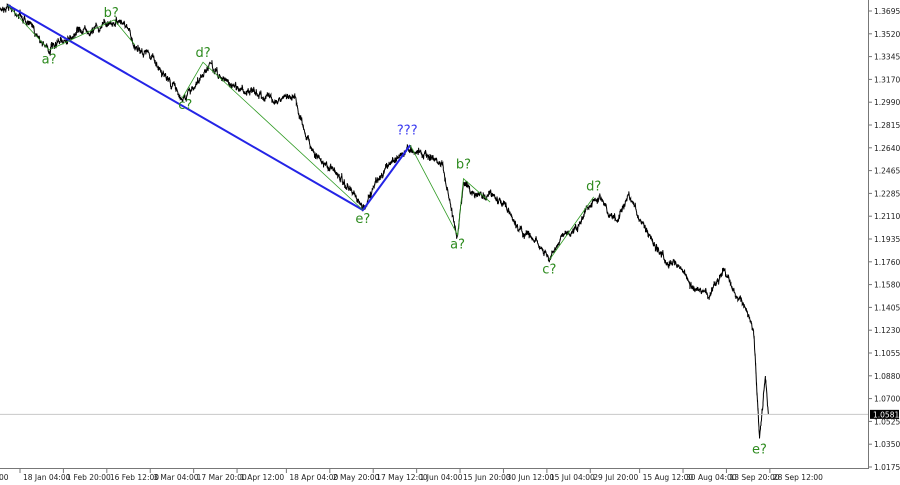 This screenshot has width=900, height=485. What do you see at coordinates (887, 353) in the screenshot?
I see `y-tick-label: 1.1055` at bounding box center [887, 353].